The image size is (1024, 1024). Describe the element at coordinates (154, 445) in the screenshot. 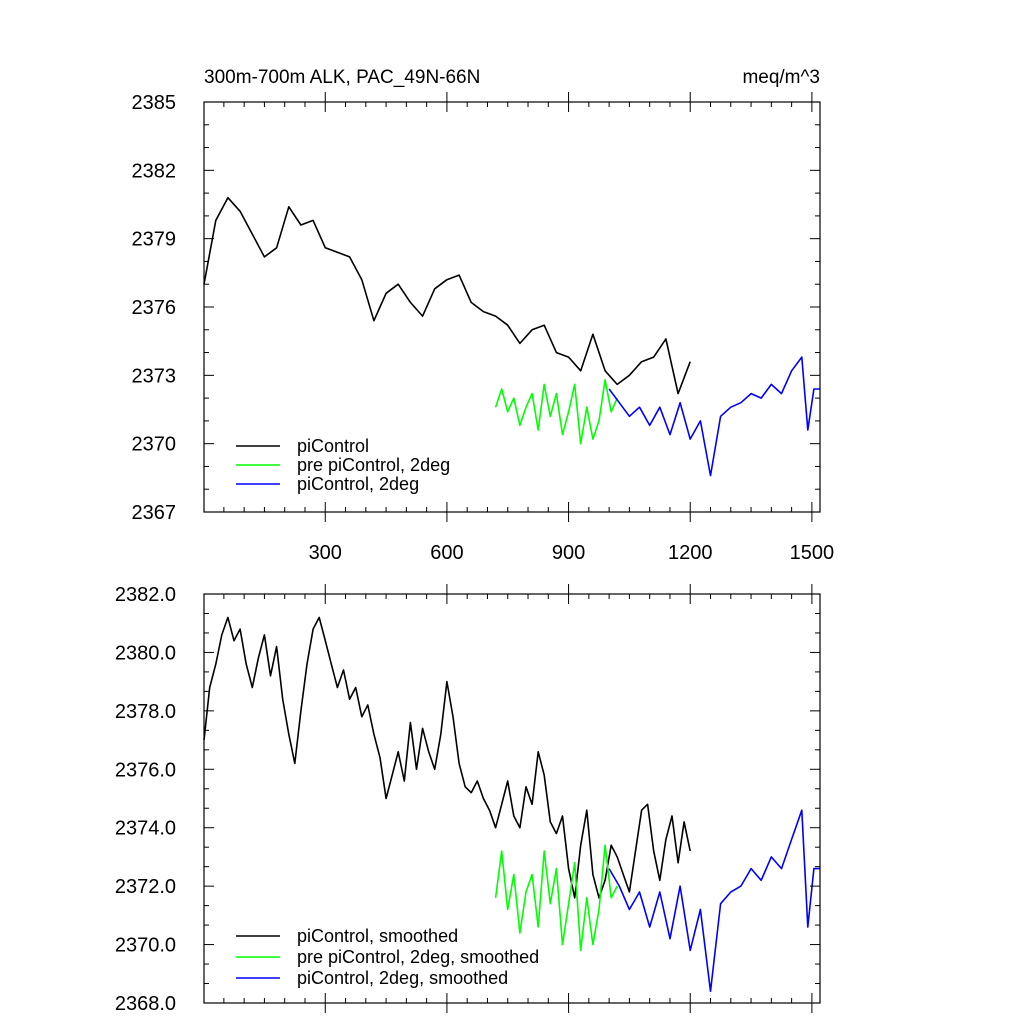

I see `y-tick-label: 2370` at that location.